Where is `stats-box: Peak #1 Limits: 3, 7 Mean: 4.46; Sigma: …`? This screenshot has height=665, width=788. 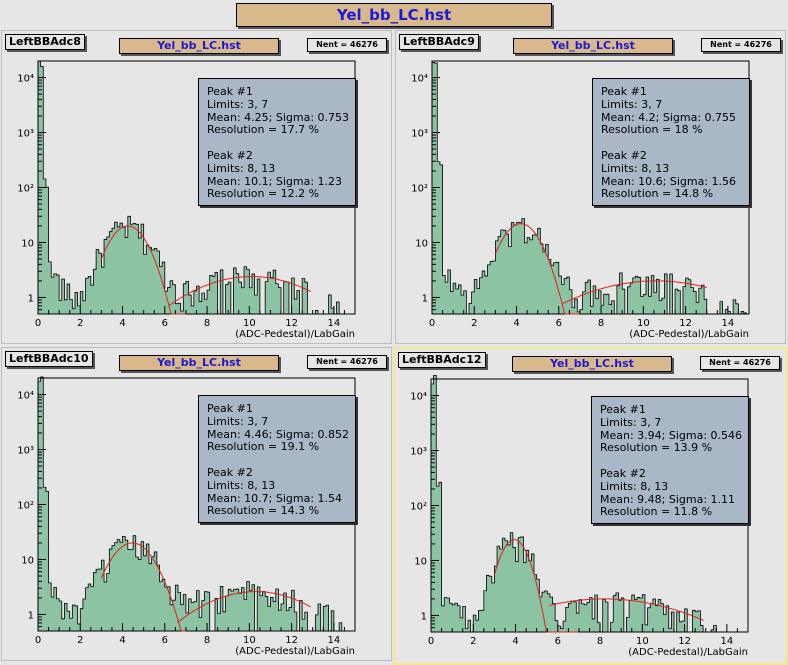
stats-box: Peak #1 Limits: 3, 7 Mean: 4.46; Sigma: … is located at coordinates (277, 459).